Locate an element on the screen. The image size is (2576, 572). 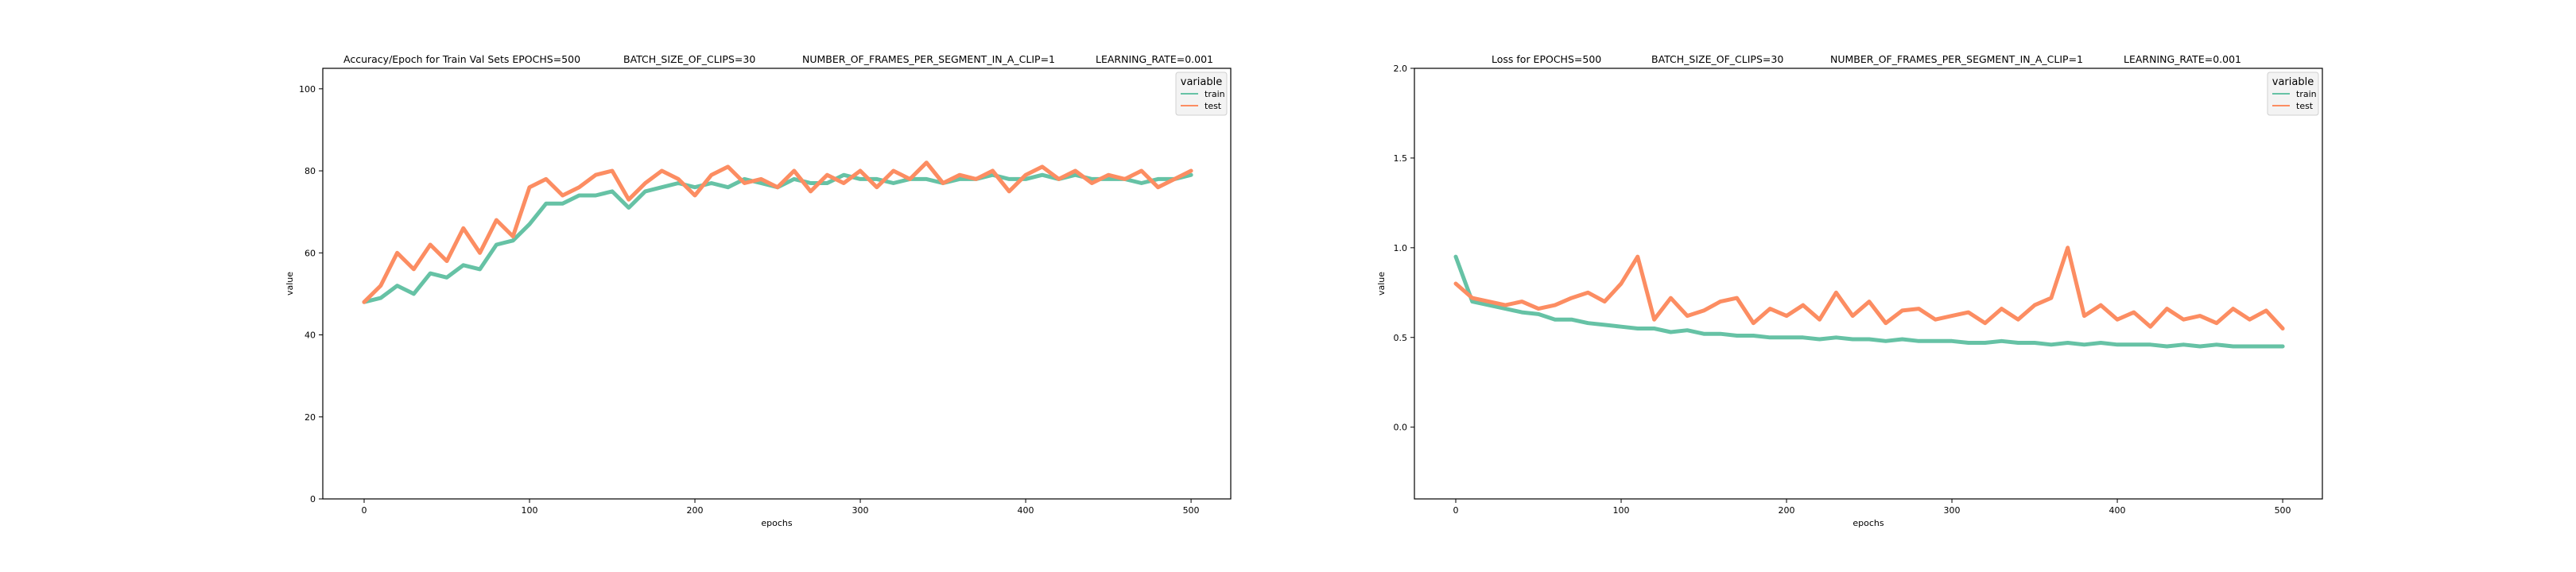
y-tick-label: 100 is located at coordinates (307, 89).